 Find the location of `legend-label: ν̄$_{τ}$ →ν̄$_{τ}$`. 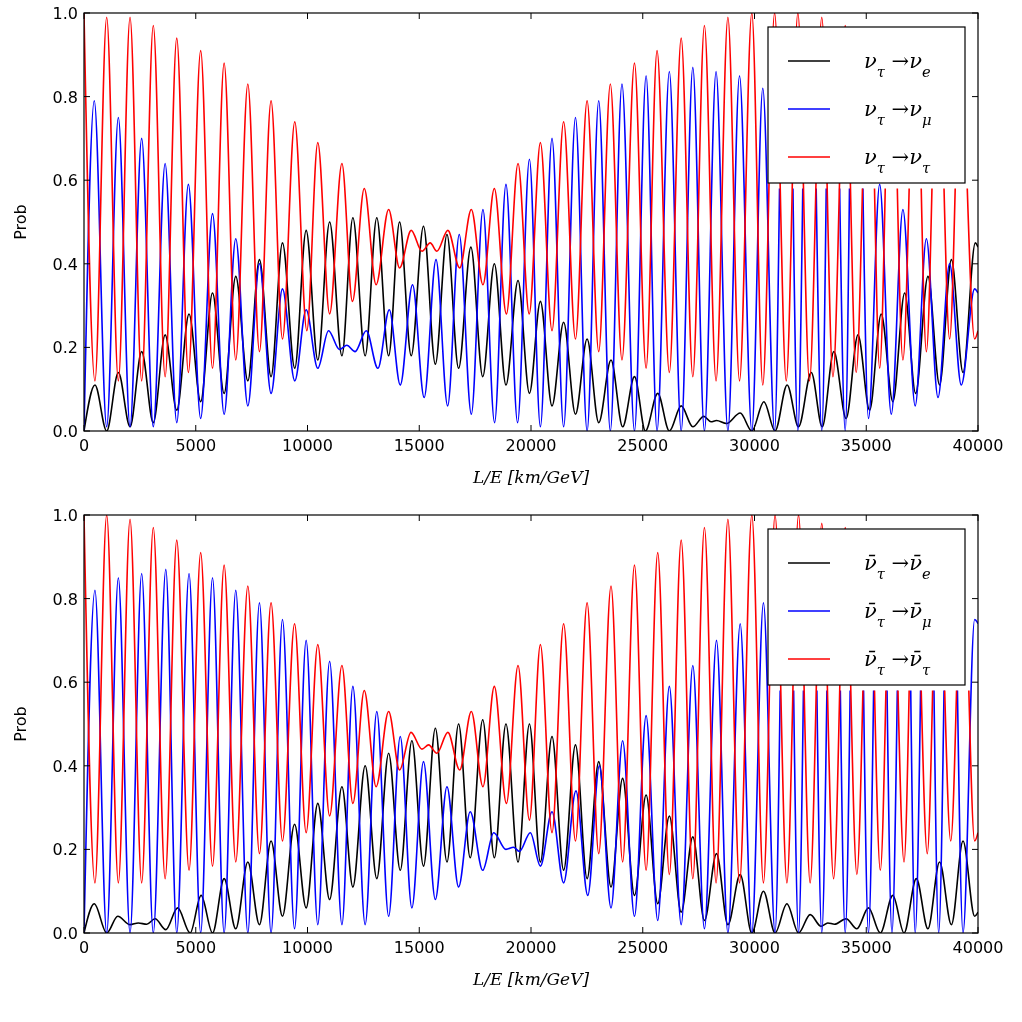

legend-label: ν̄$_{τ}$ →ν̄$_{τ}$ is located at coordinates (897, 662).